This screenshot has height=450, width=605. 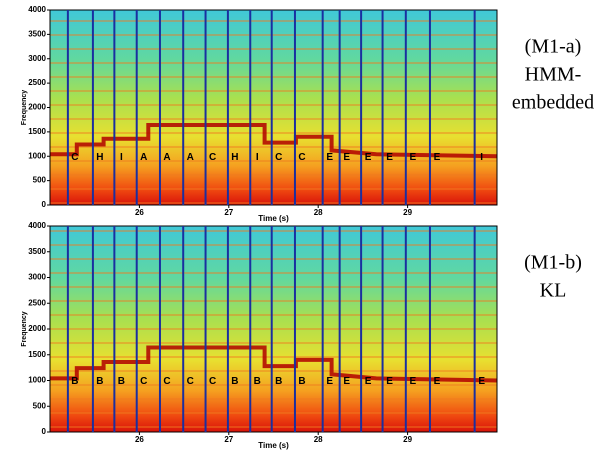 What do you see at coordinates (553, 75) in the screenshot?
I see `panel-caption: HMM-` at bounding box center [553, 75].